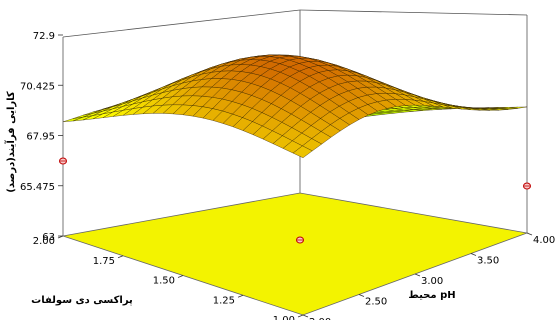  I want to click on y-tick-label: 1.00, so click(284, 317).